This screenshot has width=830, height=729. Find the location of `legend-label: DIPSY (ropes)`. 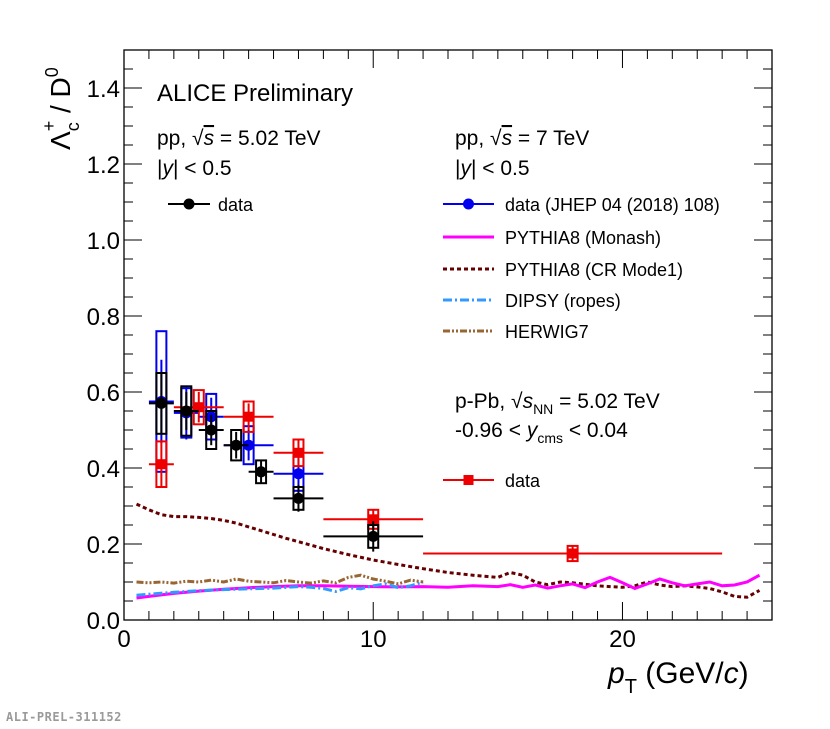

legend-label: DIPSY (ropes) is located at coordinates (563, 301).